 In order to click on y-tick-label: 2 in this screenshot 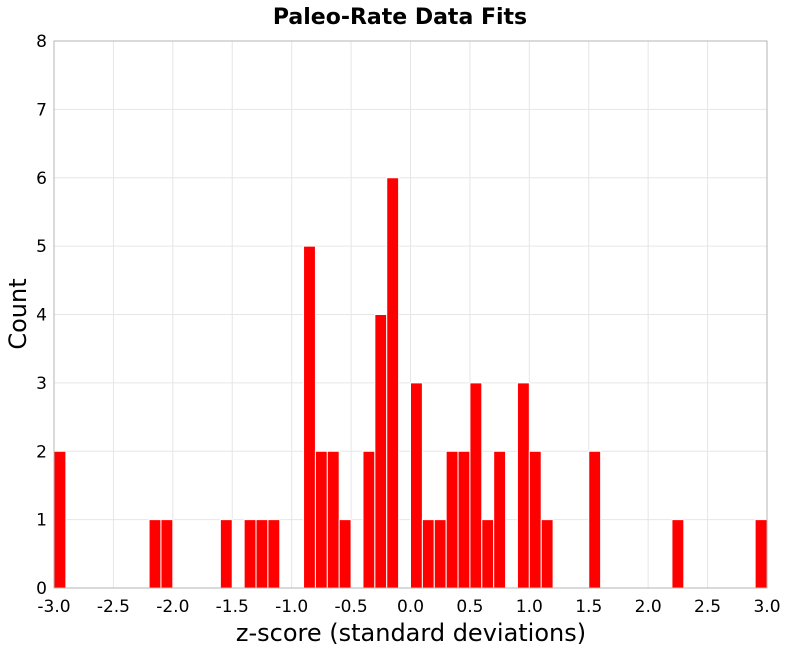, I will do `click(41, 452)`.